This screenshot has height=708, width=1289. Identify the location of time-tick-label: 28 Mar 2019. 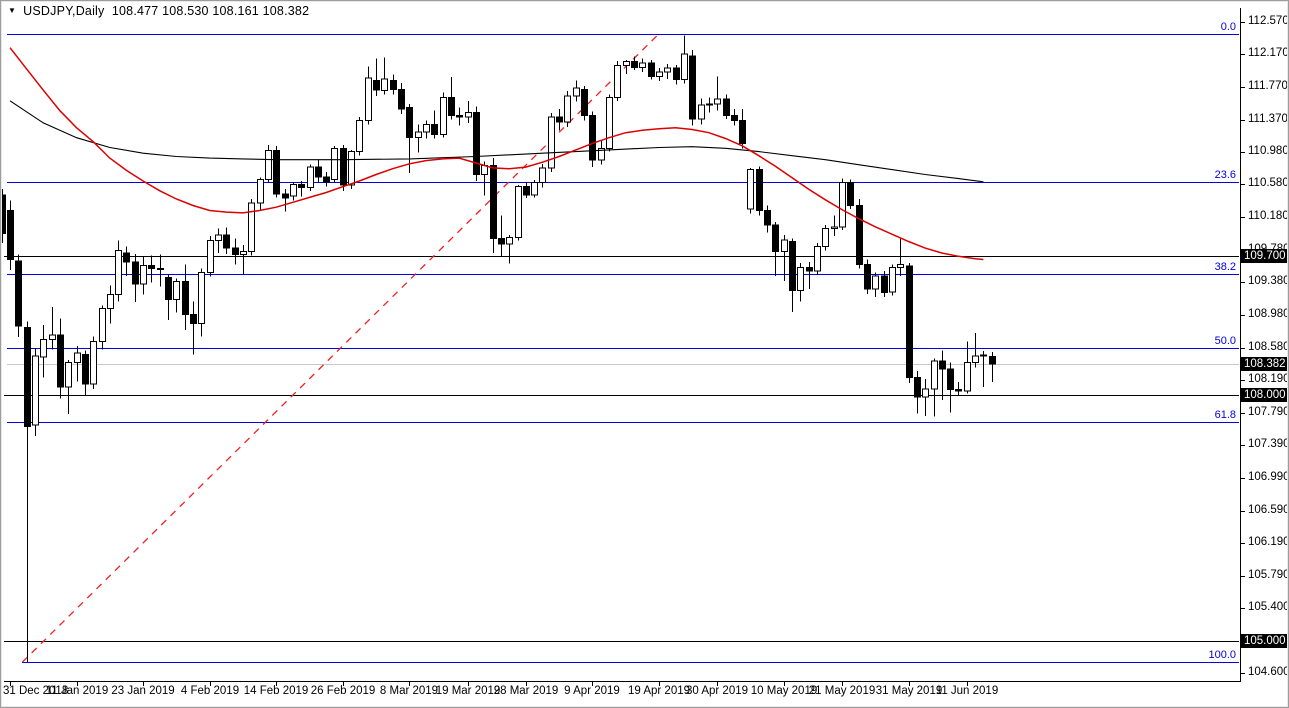
(526, 691).